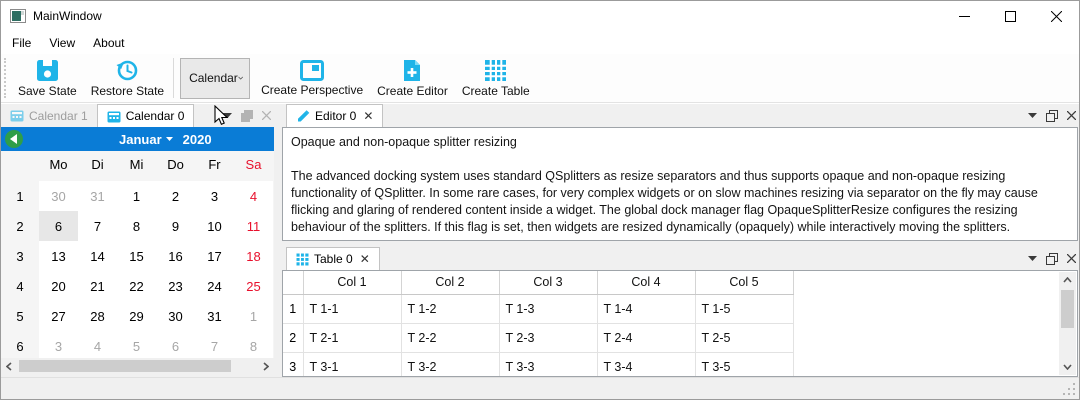 The height and width of the screenshot is (400, 1080). Describe the element at coordinates (175, 226) in the screenshot. I see `calendar-day: 9` at that location.